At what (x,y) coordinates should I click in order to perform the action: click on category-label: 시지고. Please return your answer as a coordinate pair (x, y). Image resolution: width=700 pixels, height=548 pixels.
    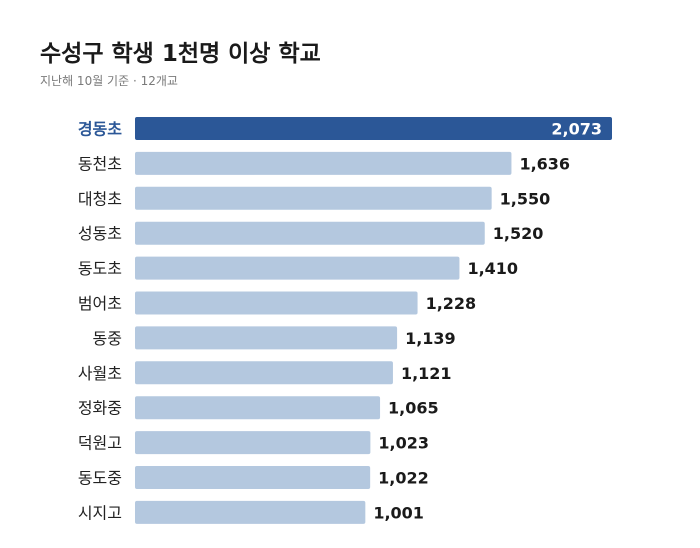
    Looking at the image, I should click on (100, 512).